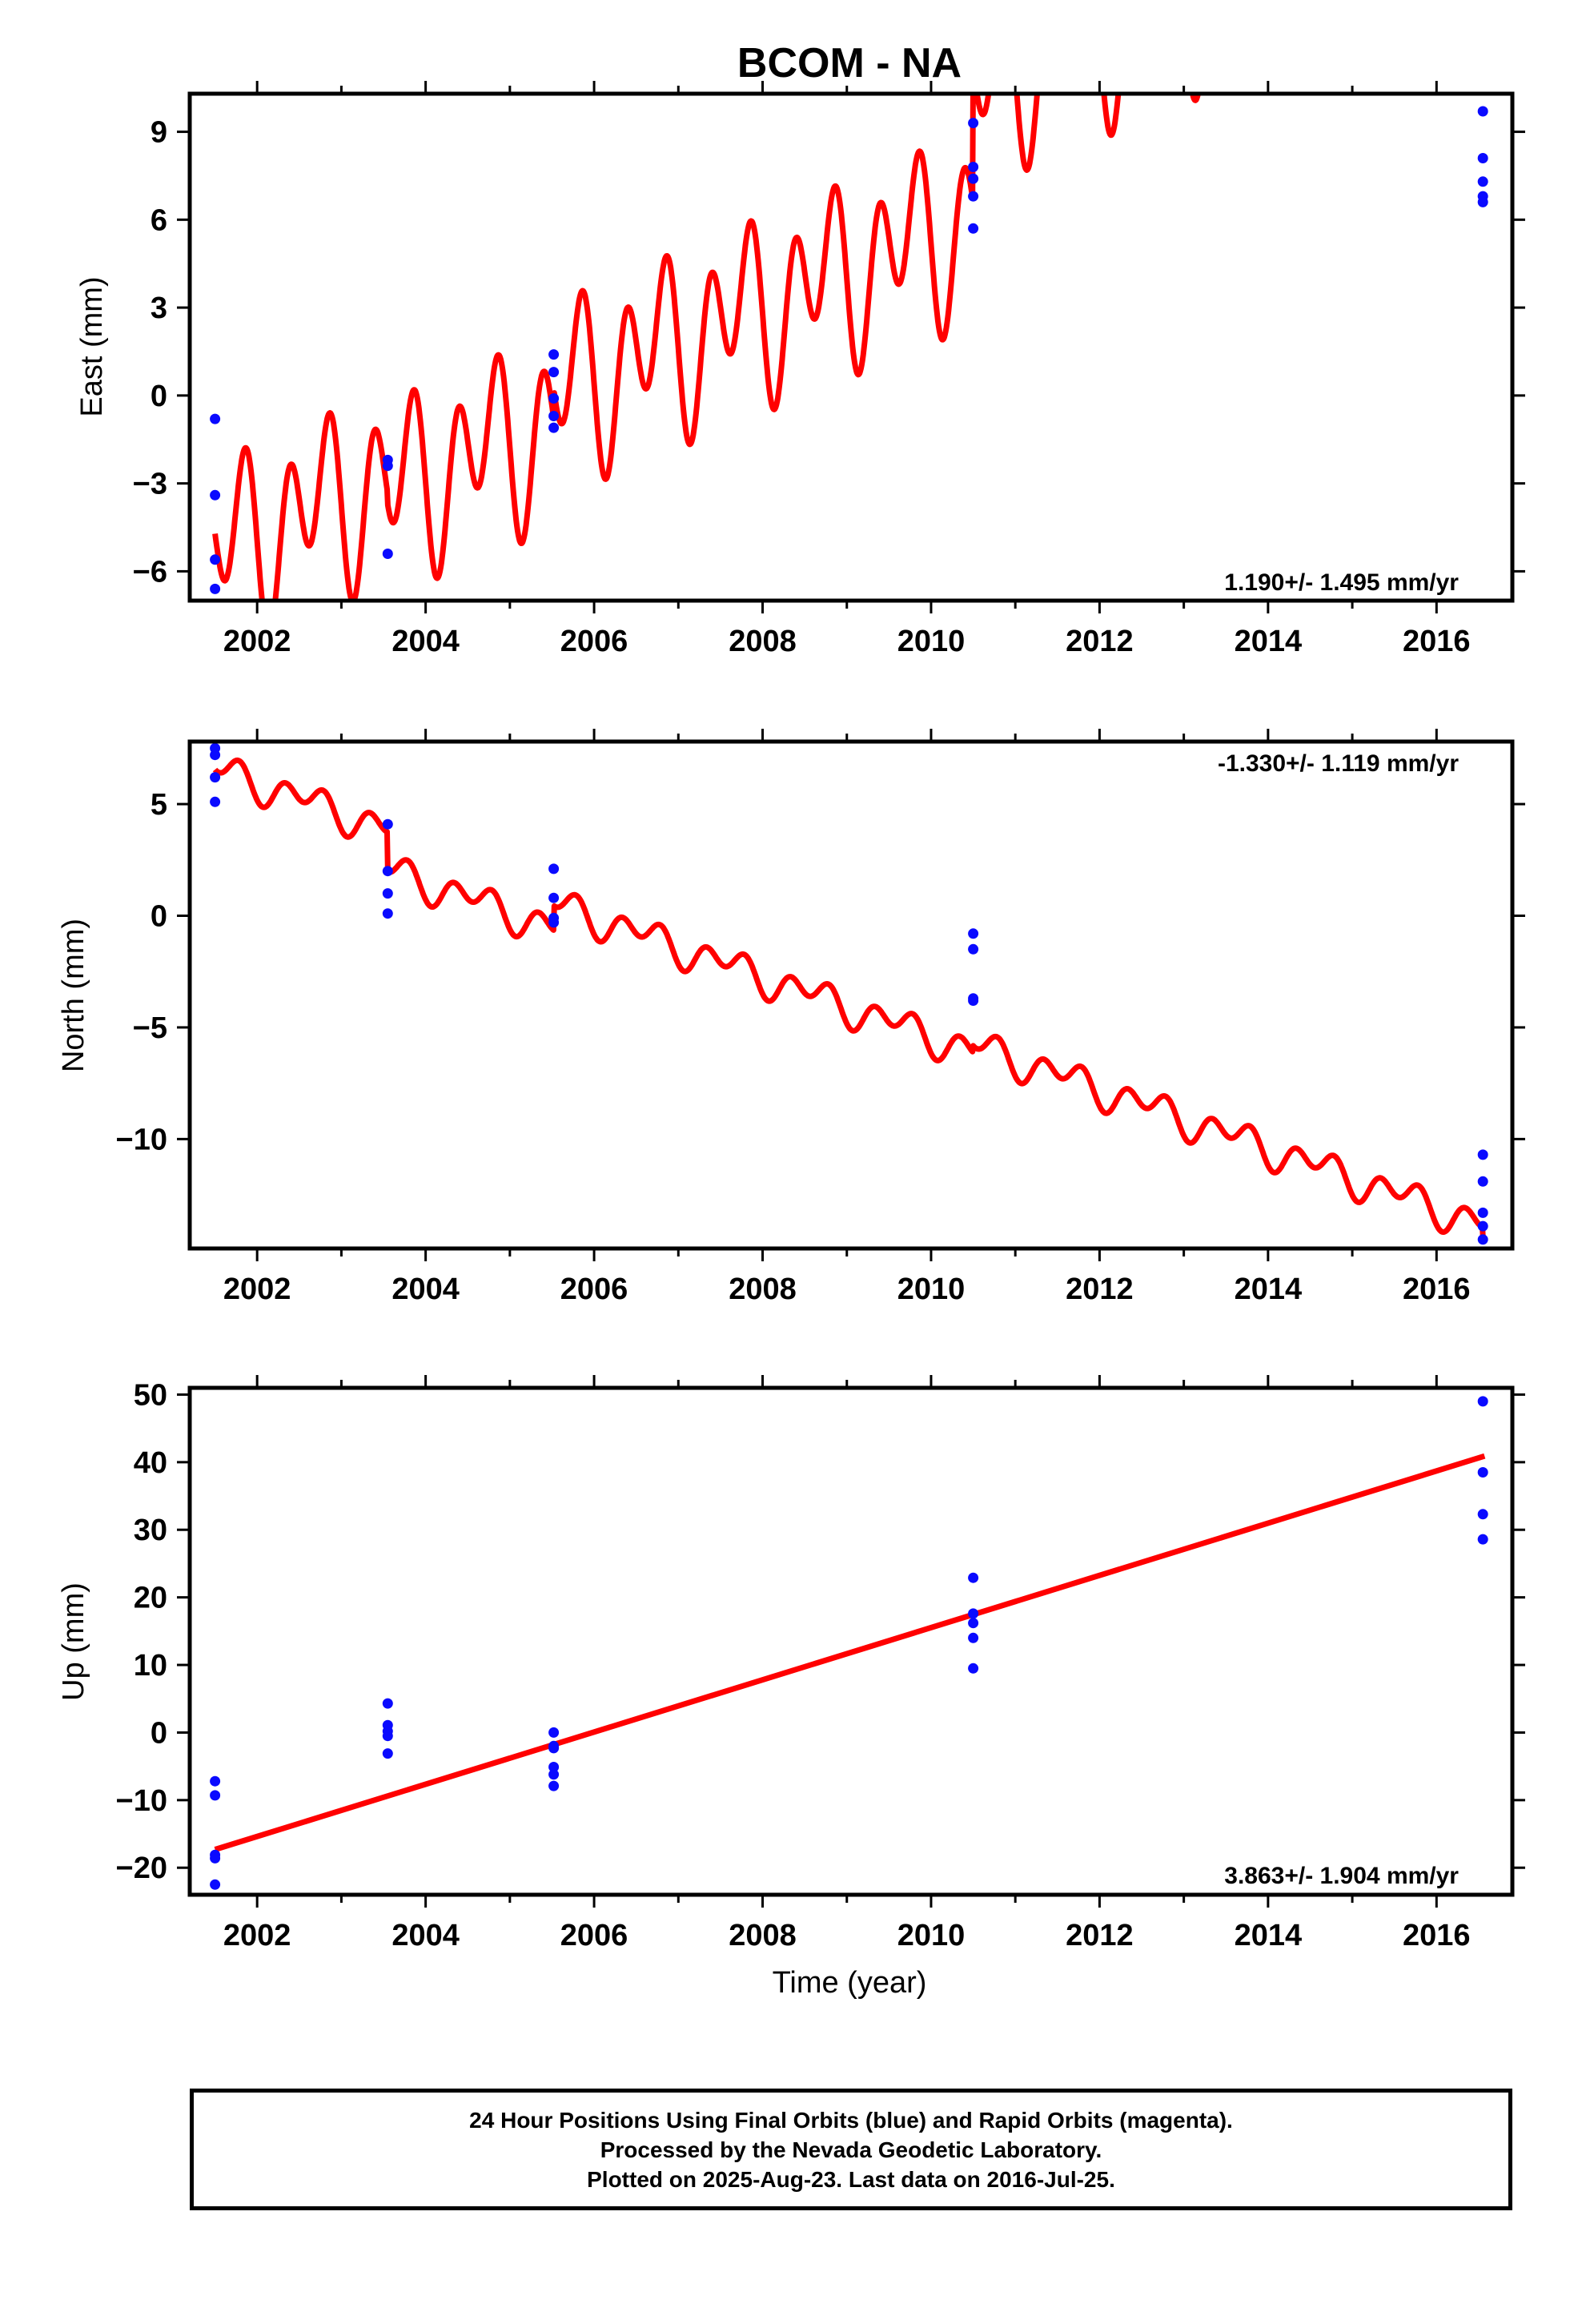 The width and height of the screenshot is (1582, 2324). Describe the element at coordinates (74, 995) in the screenshot. I see `north-y-axis-label: North (mm)` at that location.